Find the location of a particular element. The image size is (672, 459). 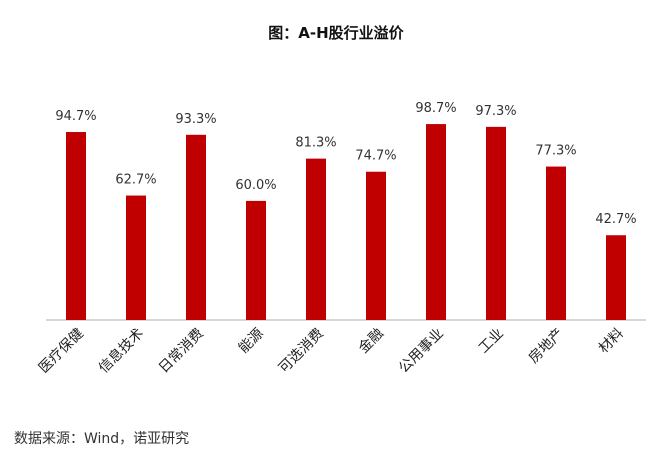

chart-title: 图：A-H股行业溢价 is located at coordinates (336, 33).